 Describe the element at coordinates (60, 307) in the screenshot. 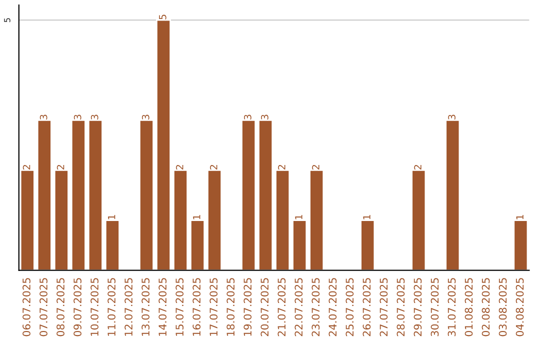

I see `x-tick-label: 08.07.2025` at that location.